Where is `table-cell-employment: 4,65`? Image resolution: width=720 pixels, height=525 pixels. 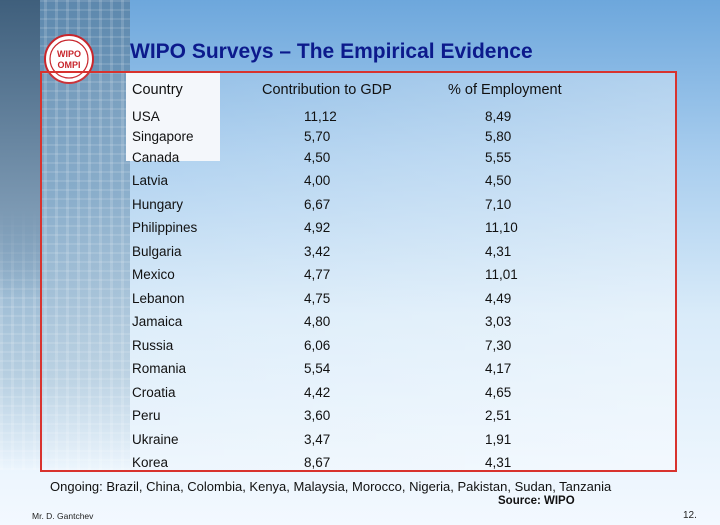 table-cell-employment: 4,65 is located at coordinates (498, 392).